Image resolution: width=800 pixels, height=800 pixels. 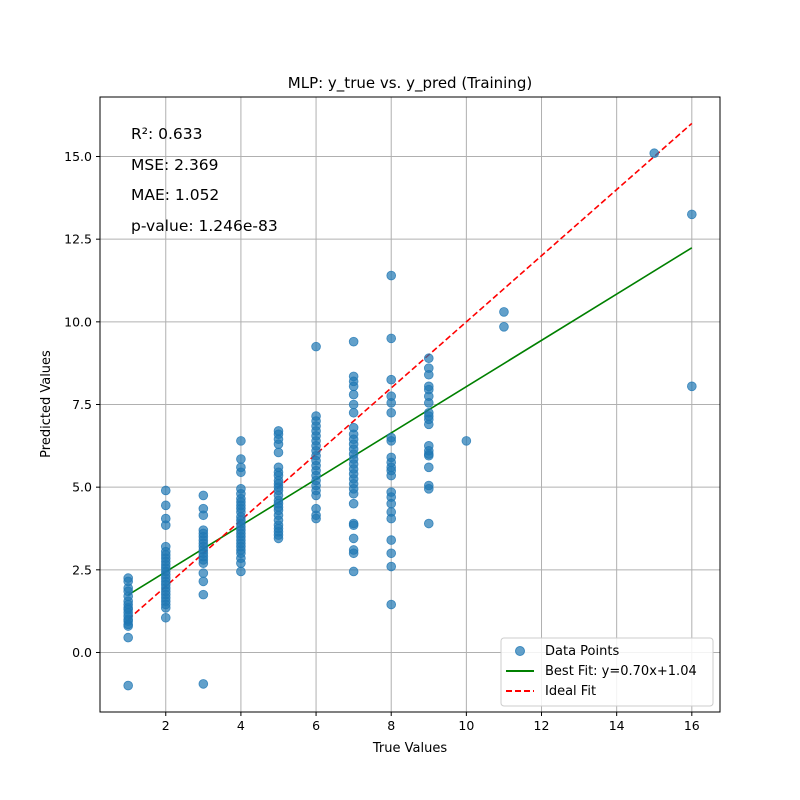 What do you see at coordinates (175, 195) in the screenshot?
I see `mae-annotation: MAE: 1.052` at bounding box center [175, 195].